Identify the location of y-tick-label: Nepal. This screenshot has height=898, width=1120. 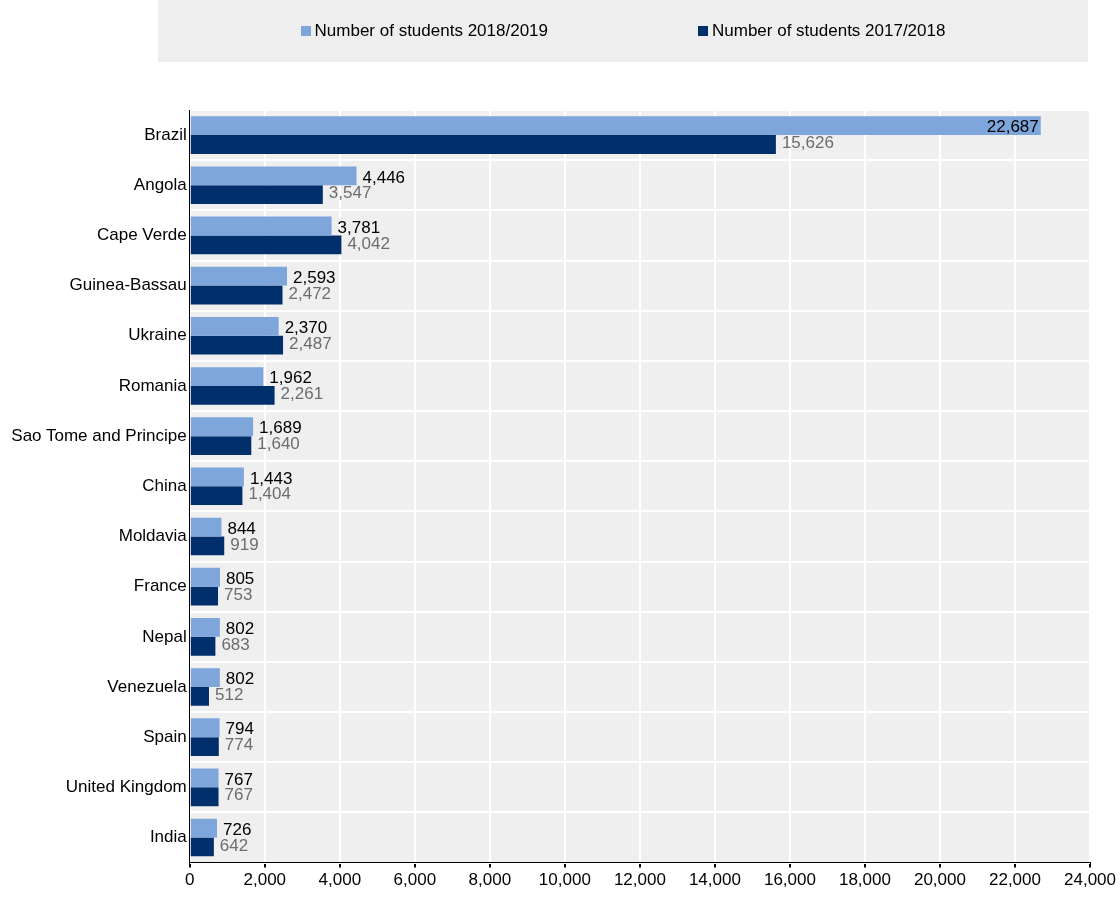
(164, 636).